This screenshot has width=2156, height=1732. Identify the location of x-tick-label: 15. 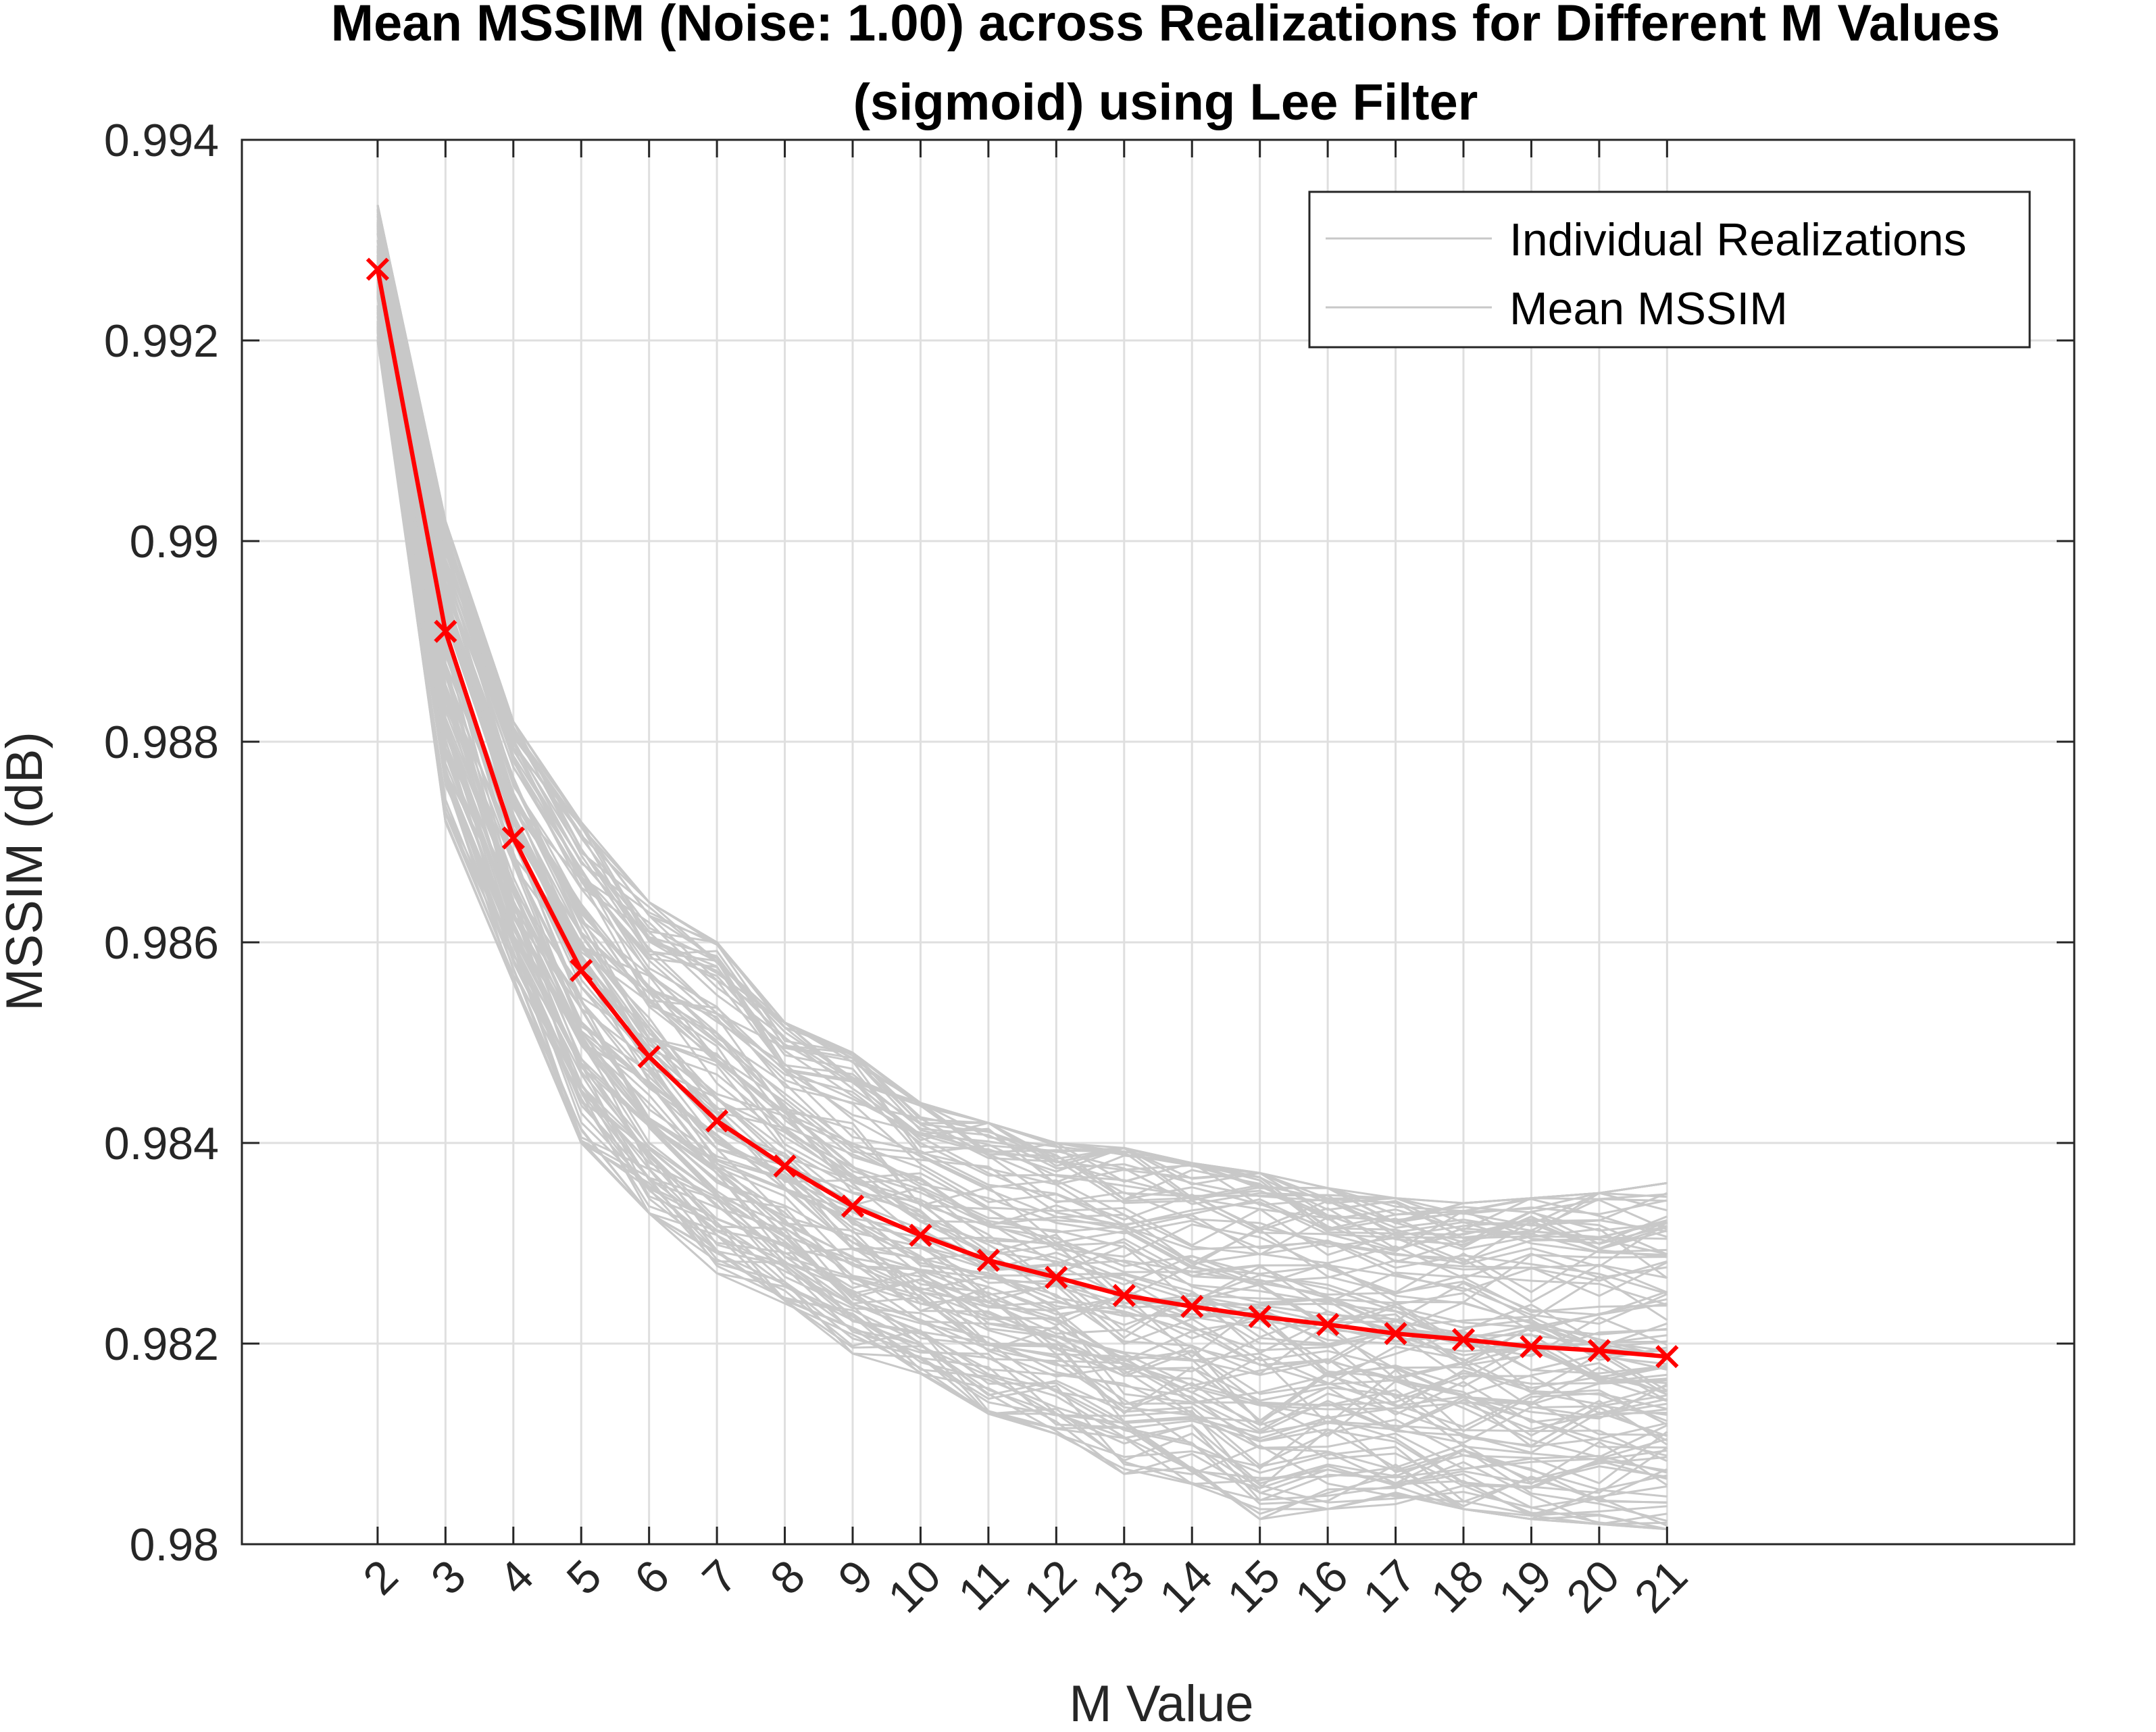
(1254, 1586).